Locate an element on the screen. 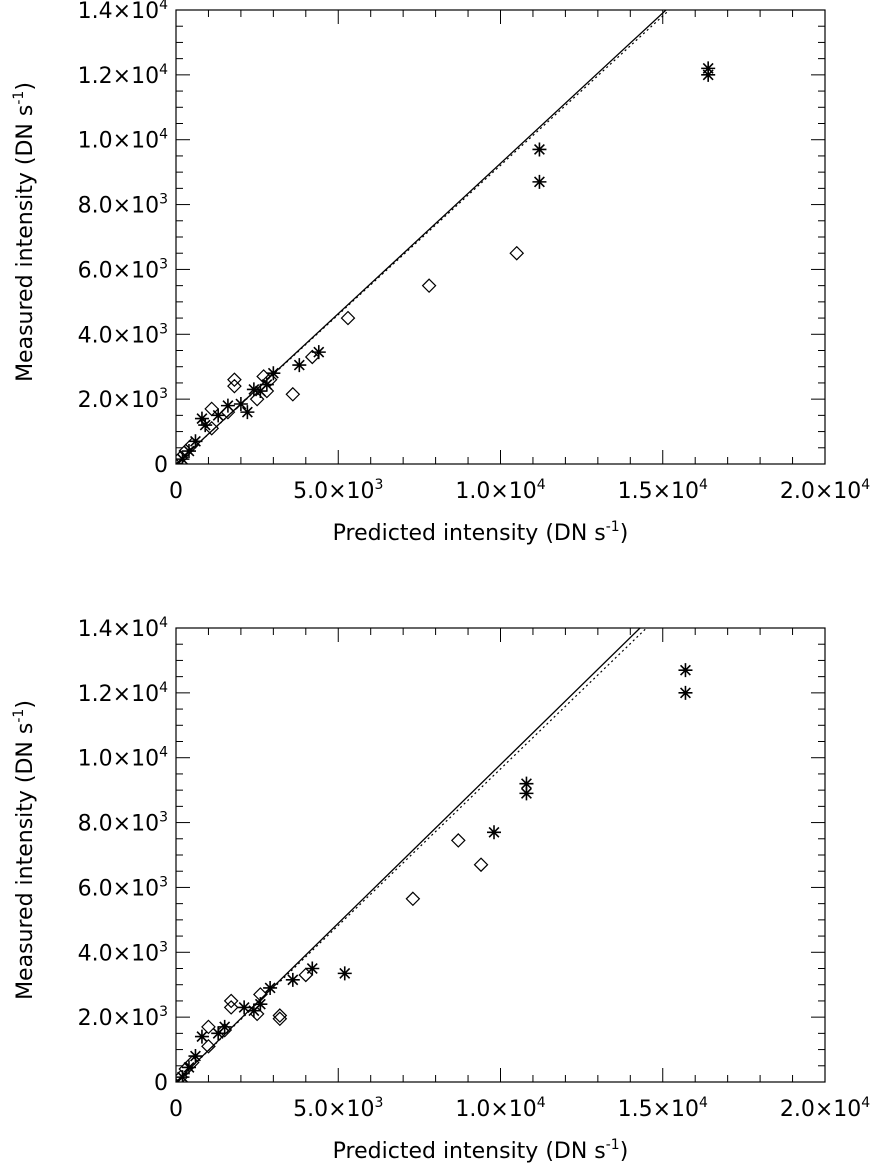  y-tick-label-main: 0 is located at coordinates (161, 1083).